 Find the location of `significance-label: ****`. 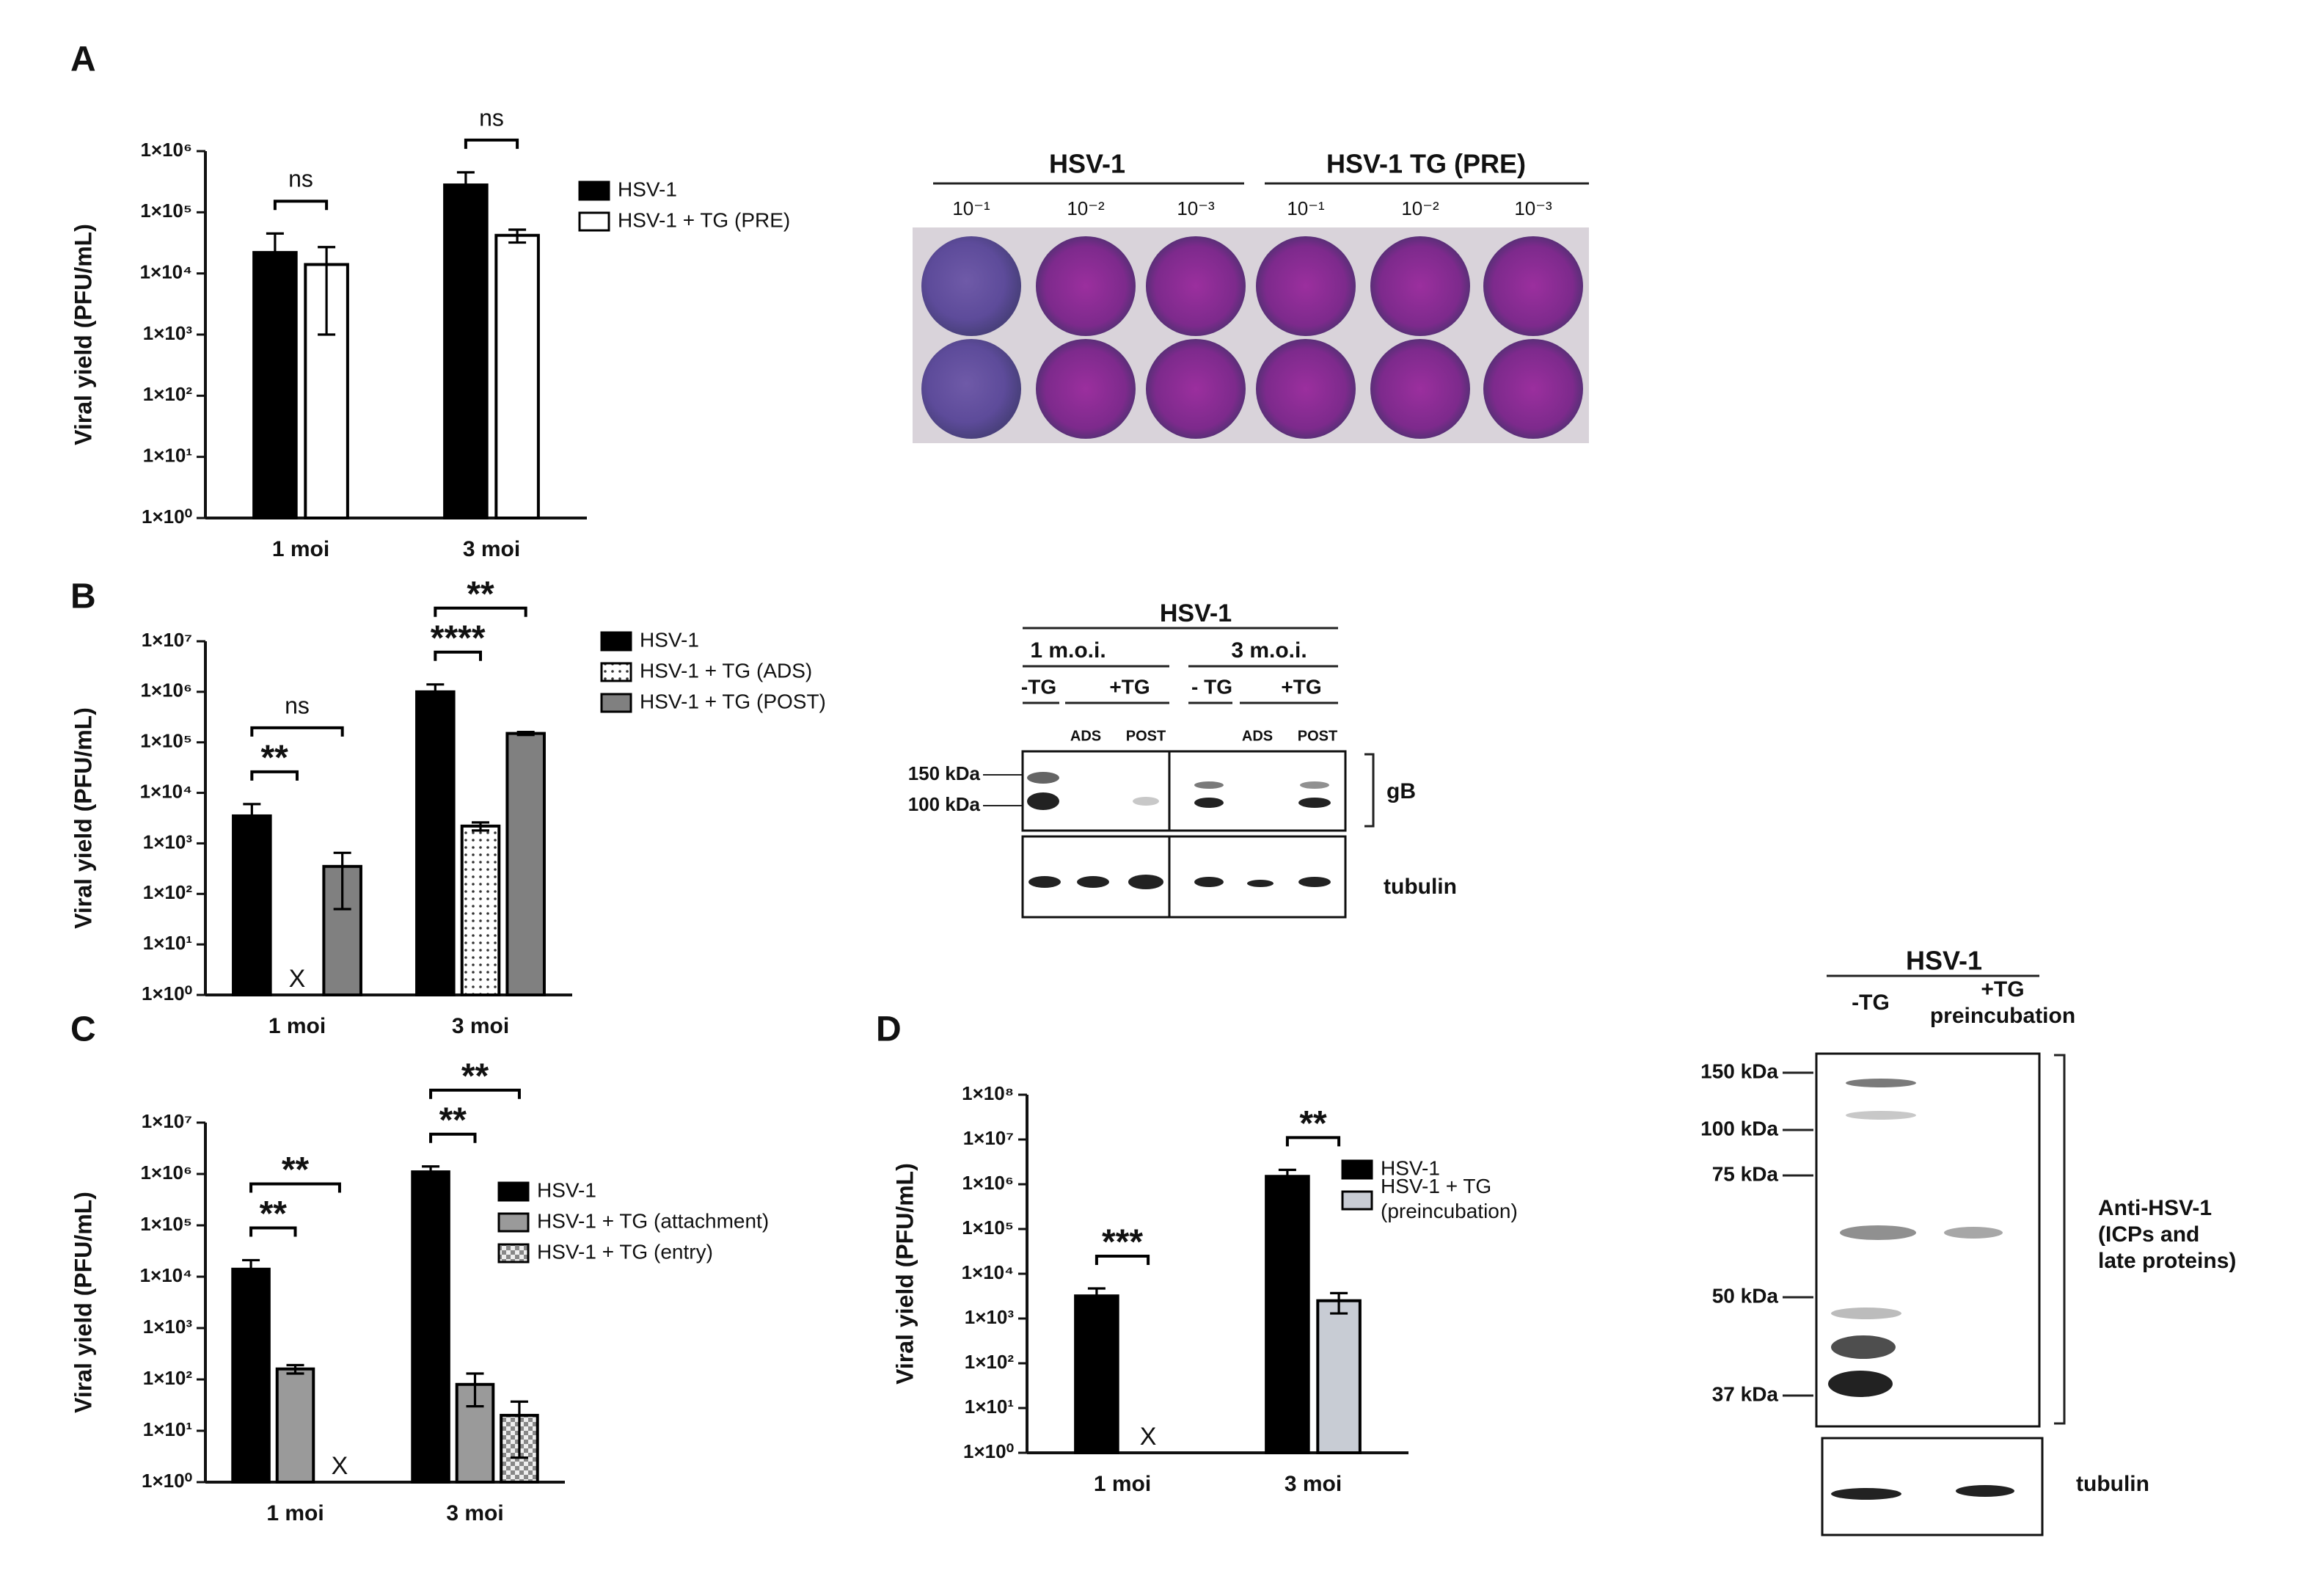

significance-label: **** is located at coordinates (458, 638).